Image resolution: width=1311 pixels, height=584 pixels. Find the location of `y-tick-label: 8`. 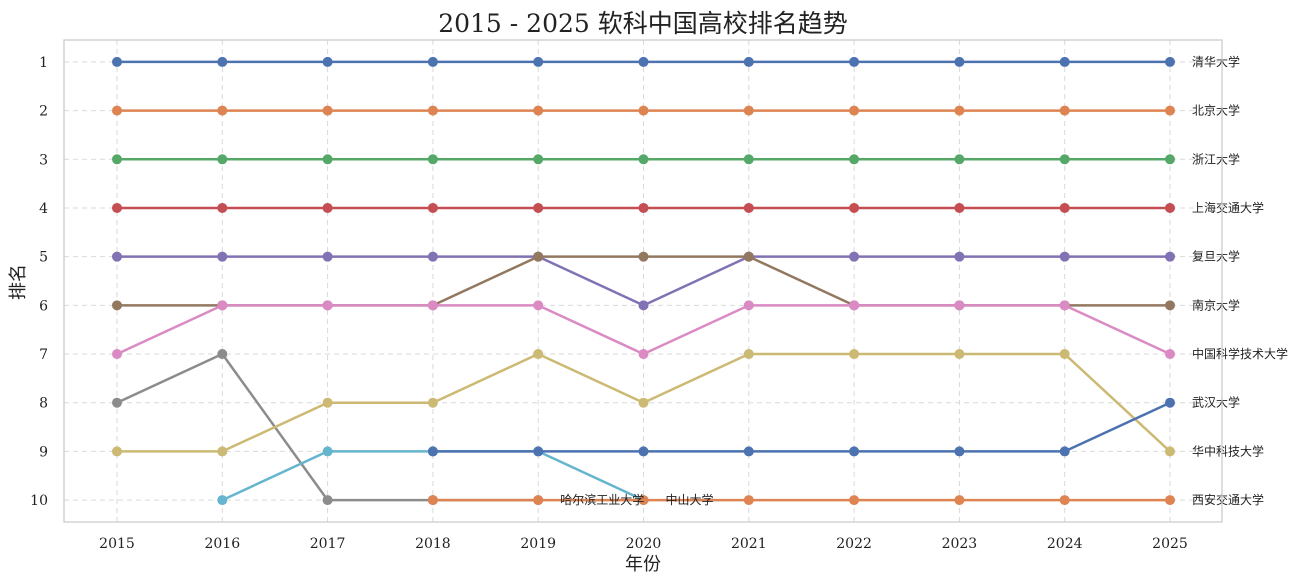

y-tick-label: 8 is located at coordinates (43, 404).